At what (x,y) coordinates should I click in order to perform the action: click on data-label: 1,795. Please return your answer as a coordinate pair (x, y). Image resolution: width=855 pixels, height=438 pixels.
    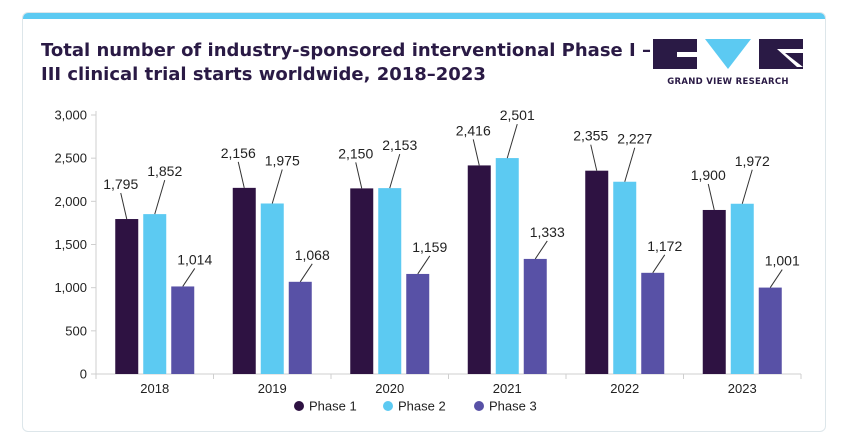
    Looking at the image, I should click on (120, 184).